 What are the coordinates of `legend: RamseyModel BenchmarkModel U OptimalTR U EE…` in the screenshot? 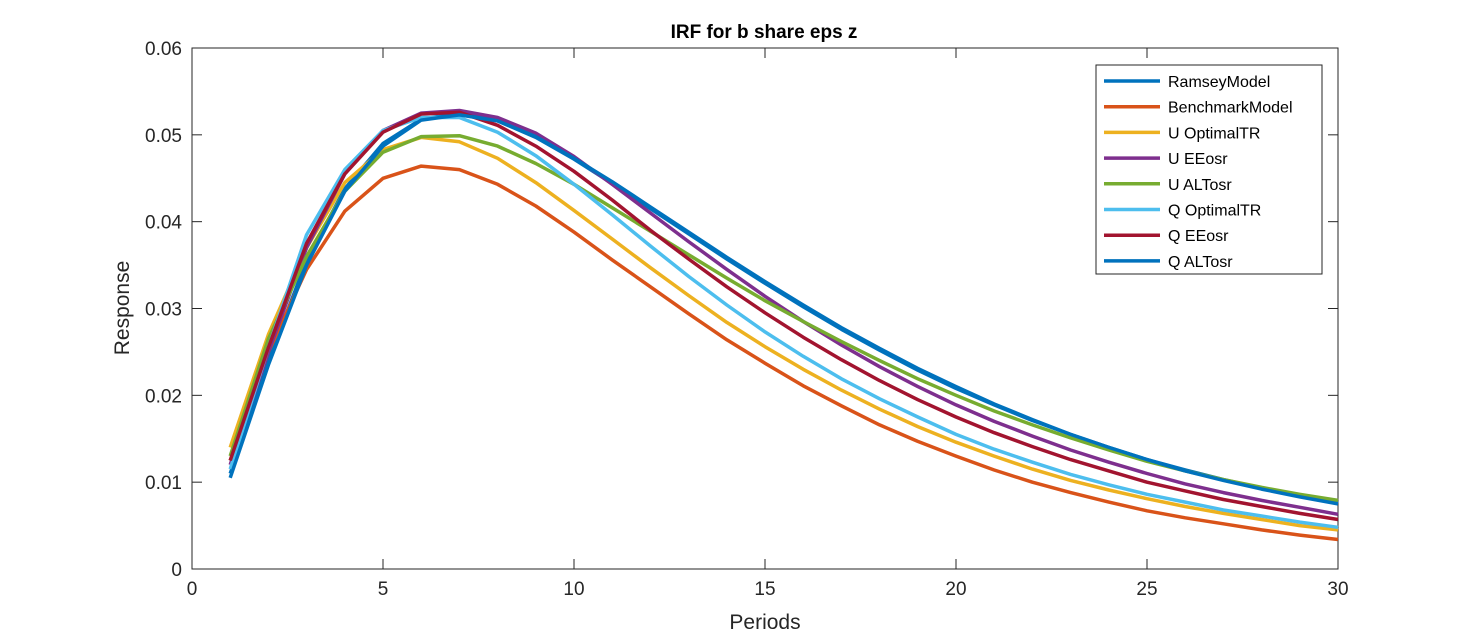 It's located at (1209, 169).